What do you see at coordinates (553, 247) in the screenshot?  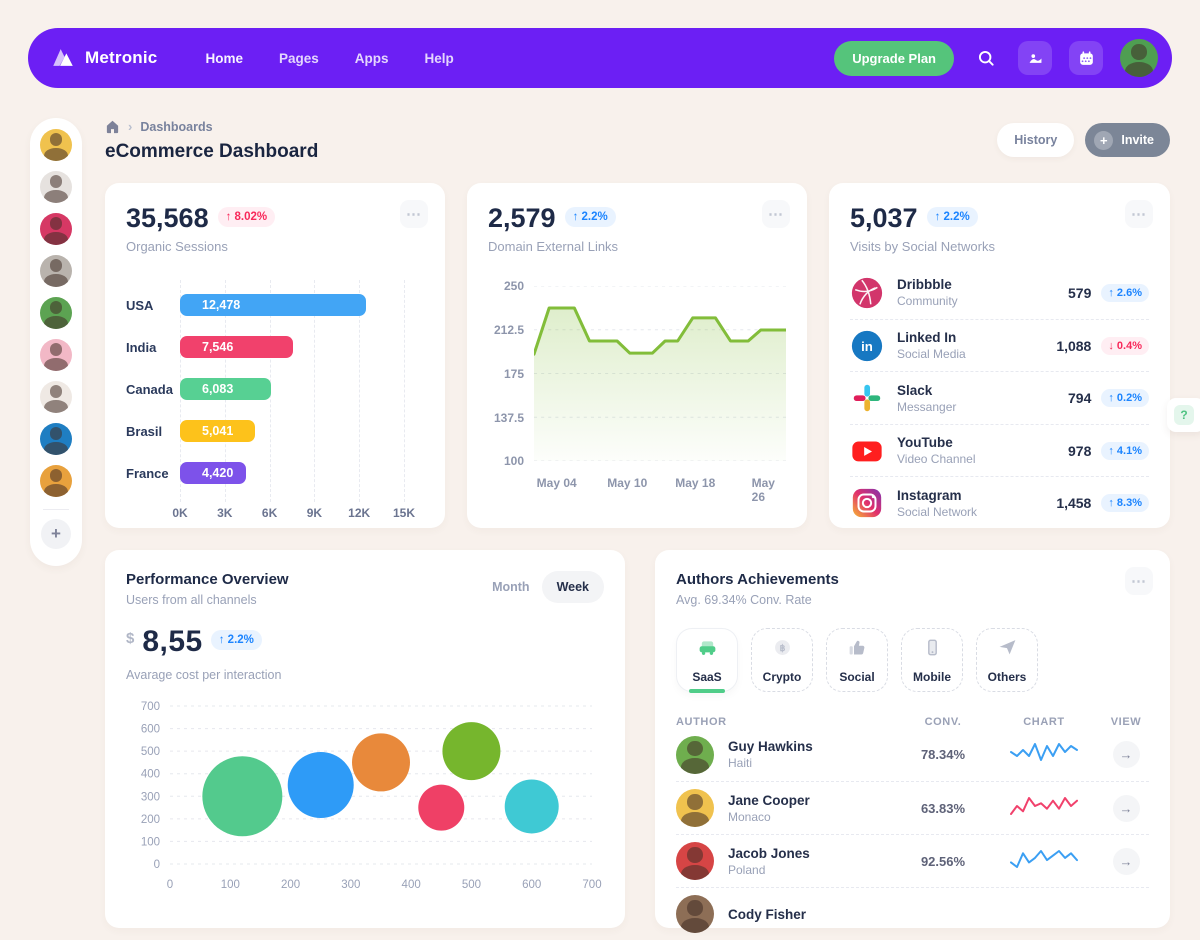 I see `domain-links-label: Domain External Links` at bounding box center [553, 247].